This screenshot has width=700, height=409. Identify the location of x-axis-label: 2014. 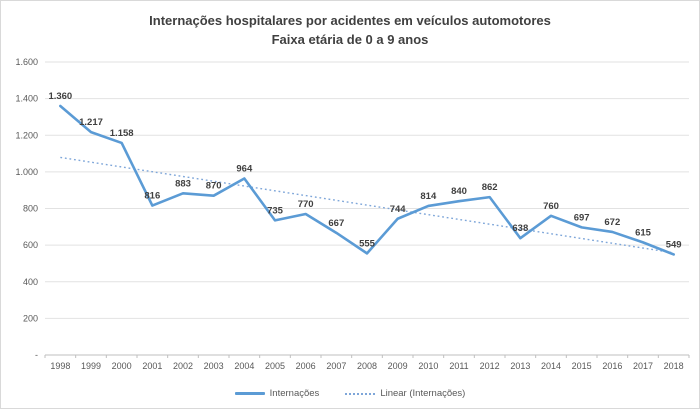
(551, 366).